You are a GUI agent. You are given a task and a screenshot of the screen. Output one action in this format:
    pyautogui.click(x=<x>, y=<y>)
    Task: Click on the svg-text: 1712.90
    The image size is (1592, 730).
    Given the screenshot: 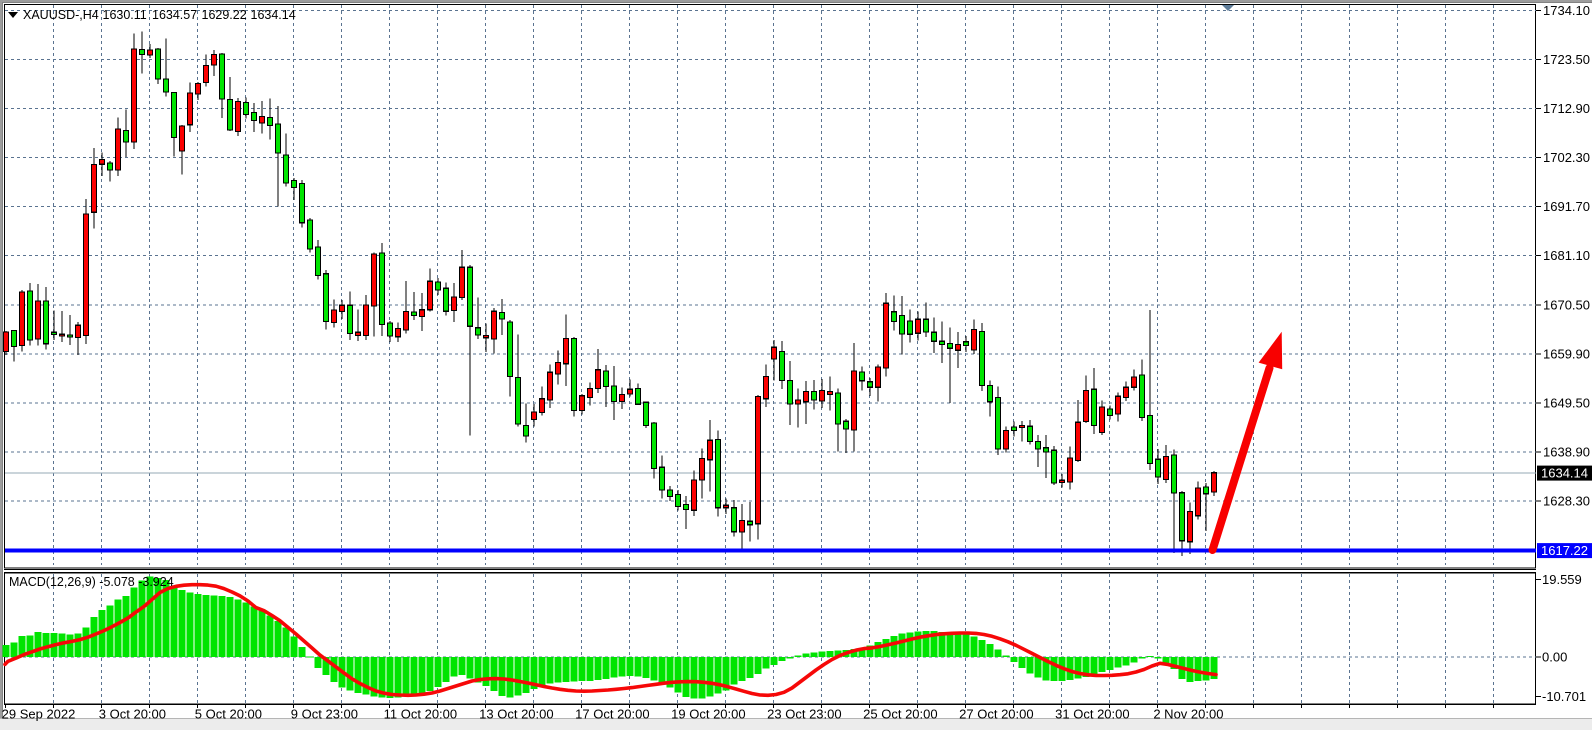 What is the action you would take?
    pyautogui.click(x=1566, y=108)
    